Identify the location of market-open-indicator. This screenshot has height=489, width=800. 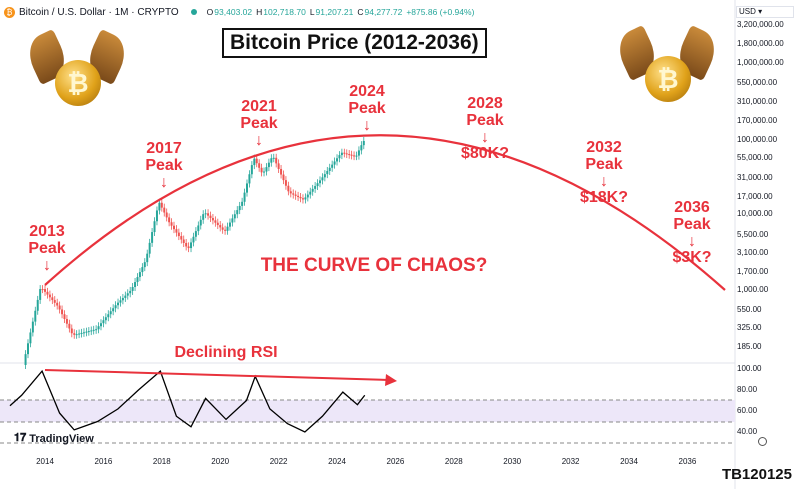
(193, 12).